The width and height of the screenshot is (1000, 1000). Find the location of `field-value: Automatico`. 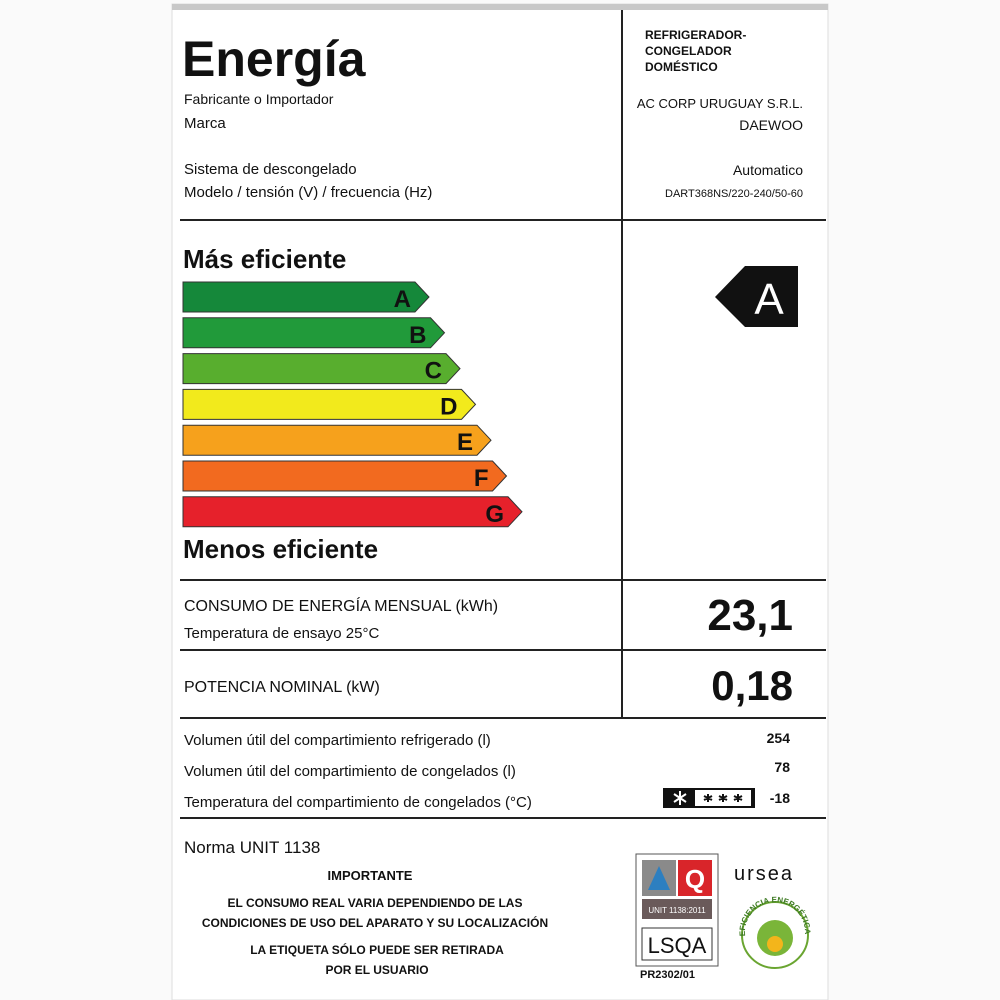

field-value: Automatico is located at coordinates (768, 170).